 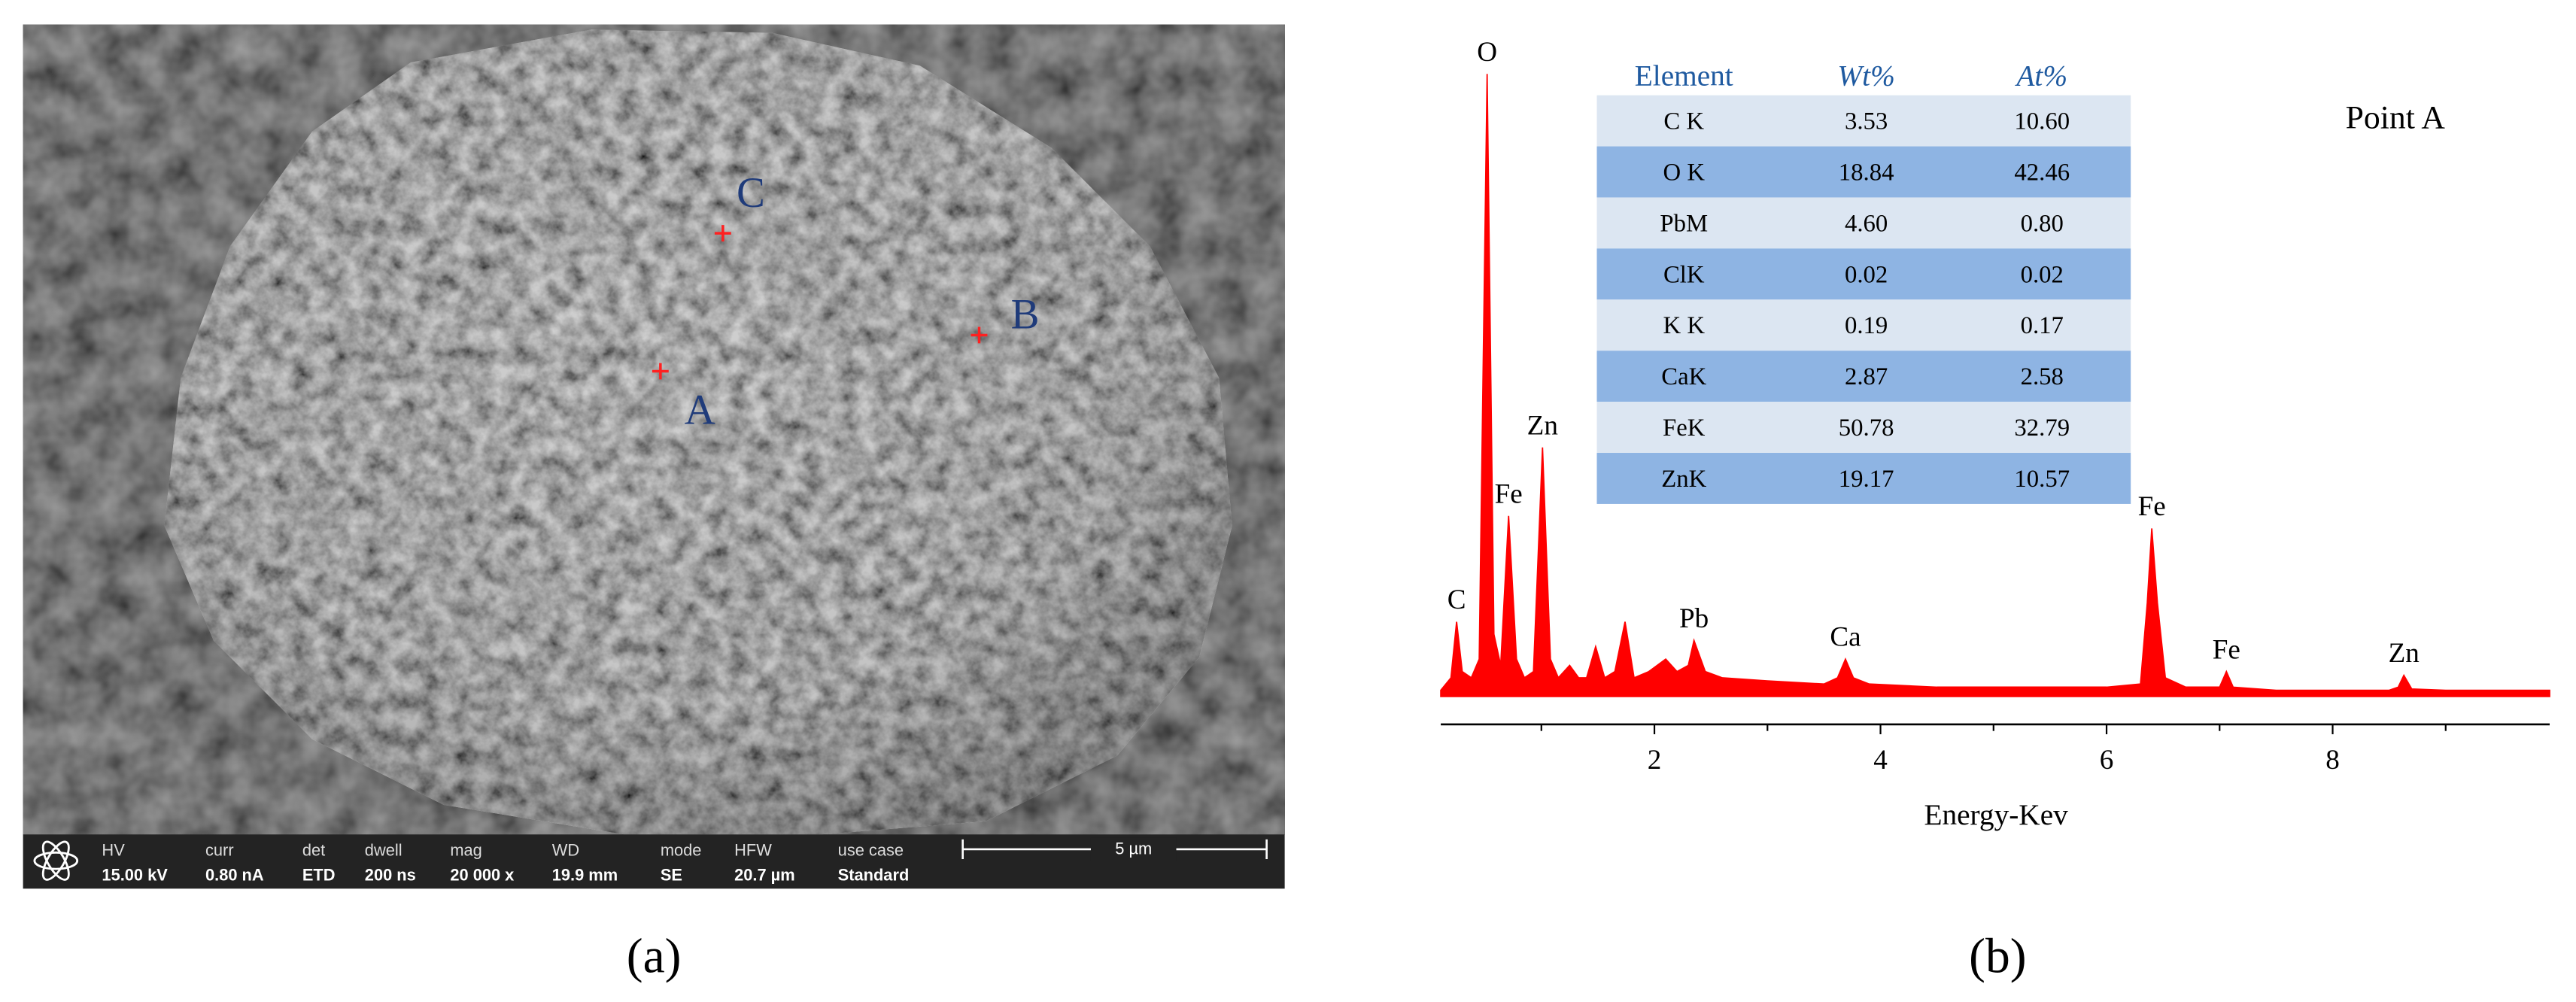 I want to click on table-cell: ZnK, so click(x=1683, y=479).